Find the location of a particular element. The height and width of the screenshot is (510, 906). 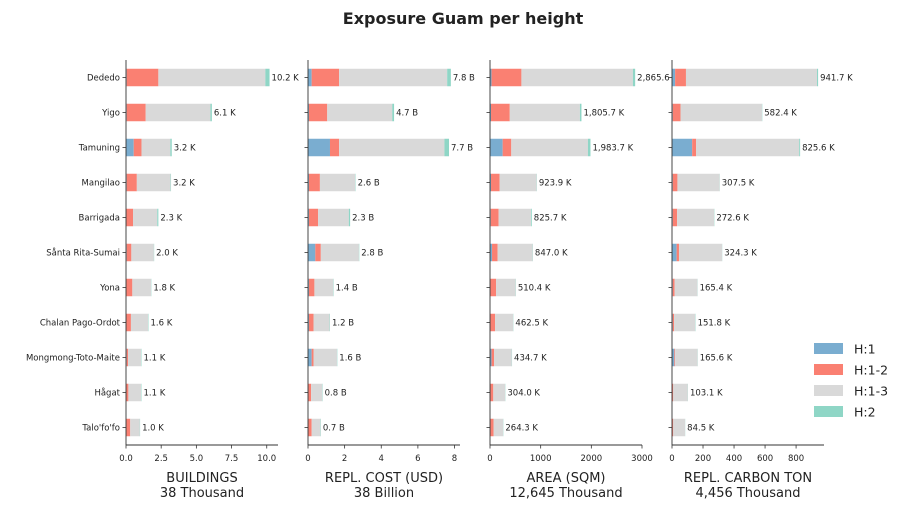

data-label-buildings-dededo: 10.2 K is located at coordinates (286, 79).